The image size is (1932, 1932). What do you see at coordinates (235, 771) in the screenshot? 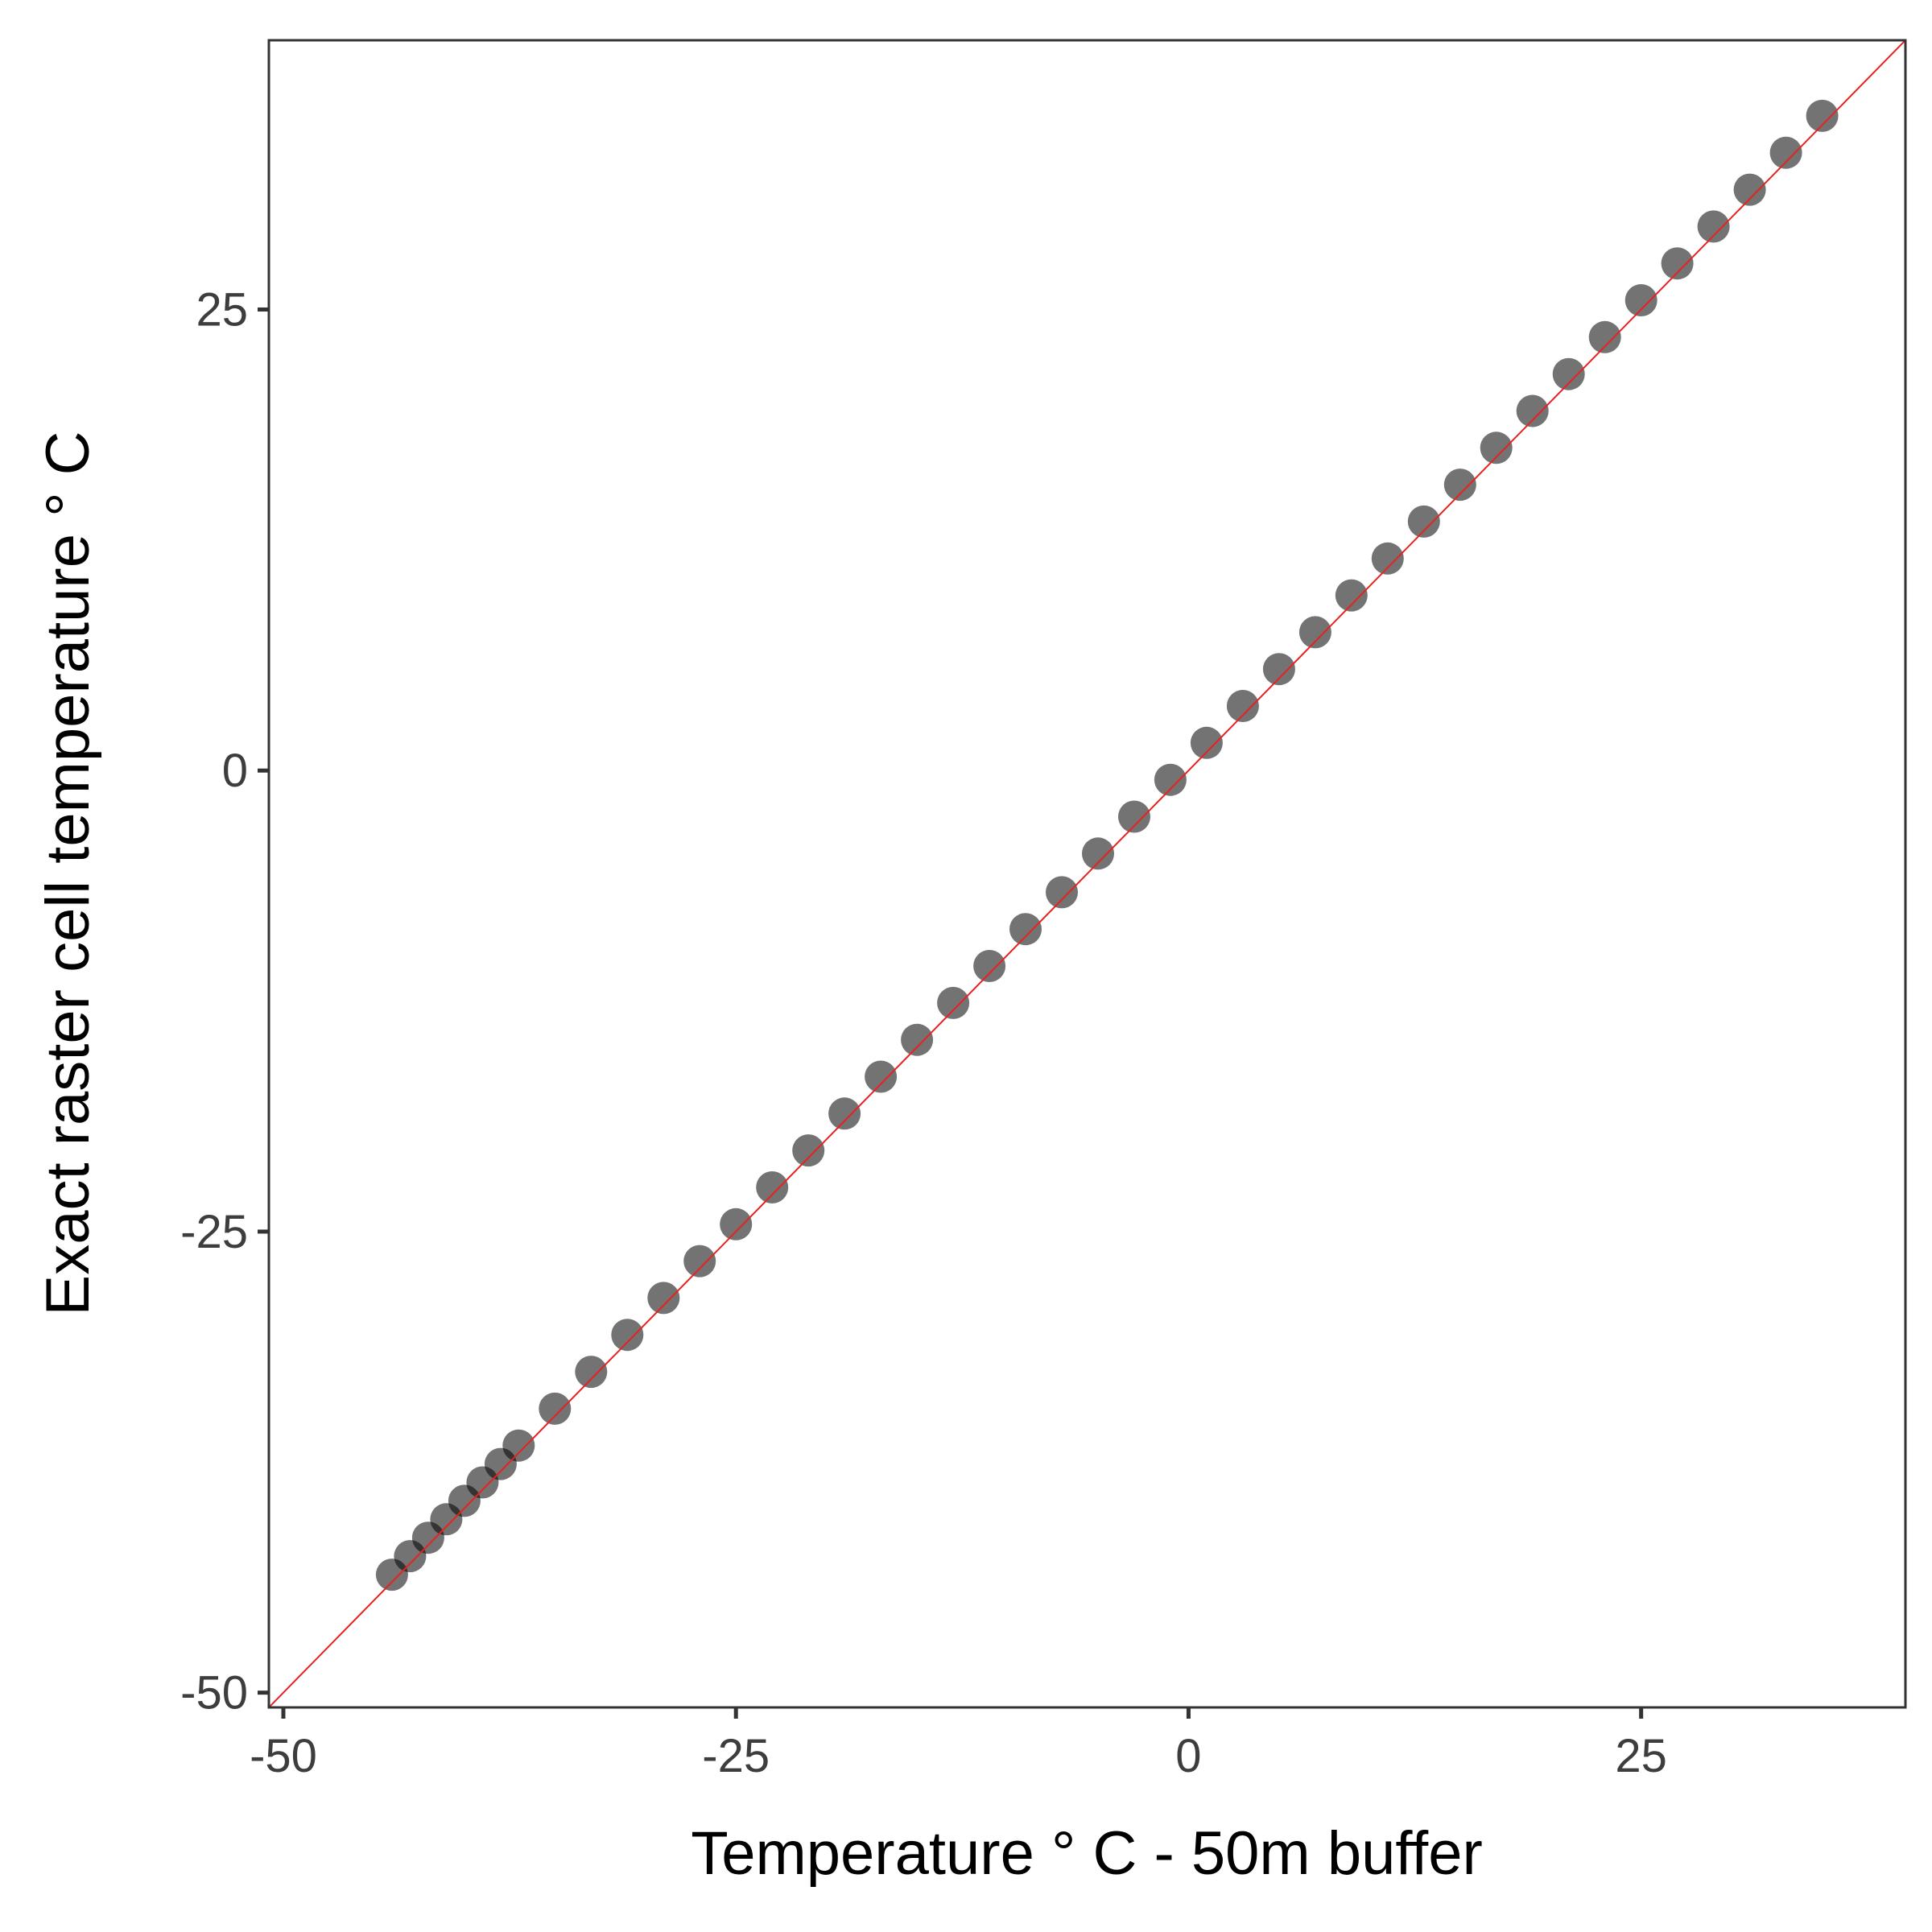
I see `y-tick-label: 0` at bounding box center [235, 771].